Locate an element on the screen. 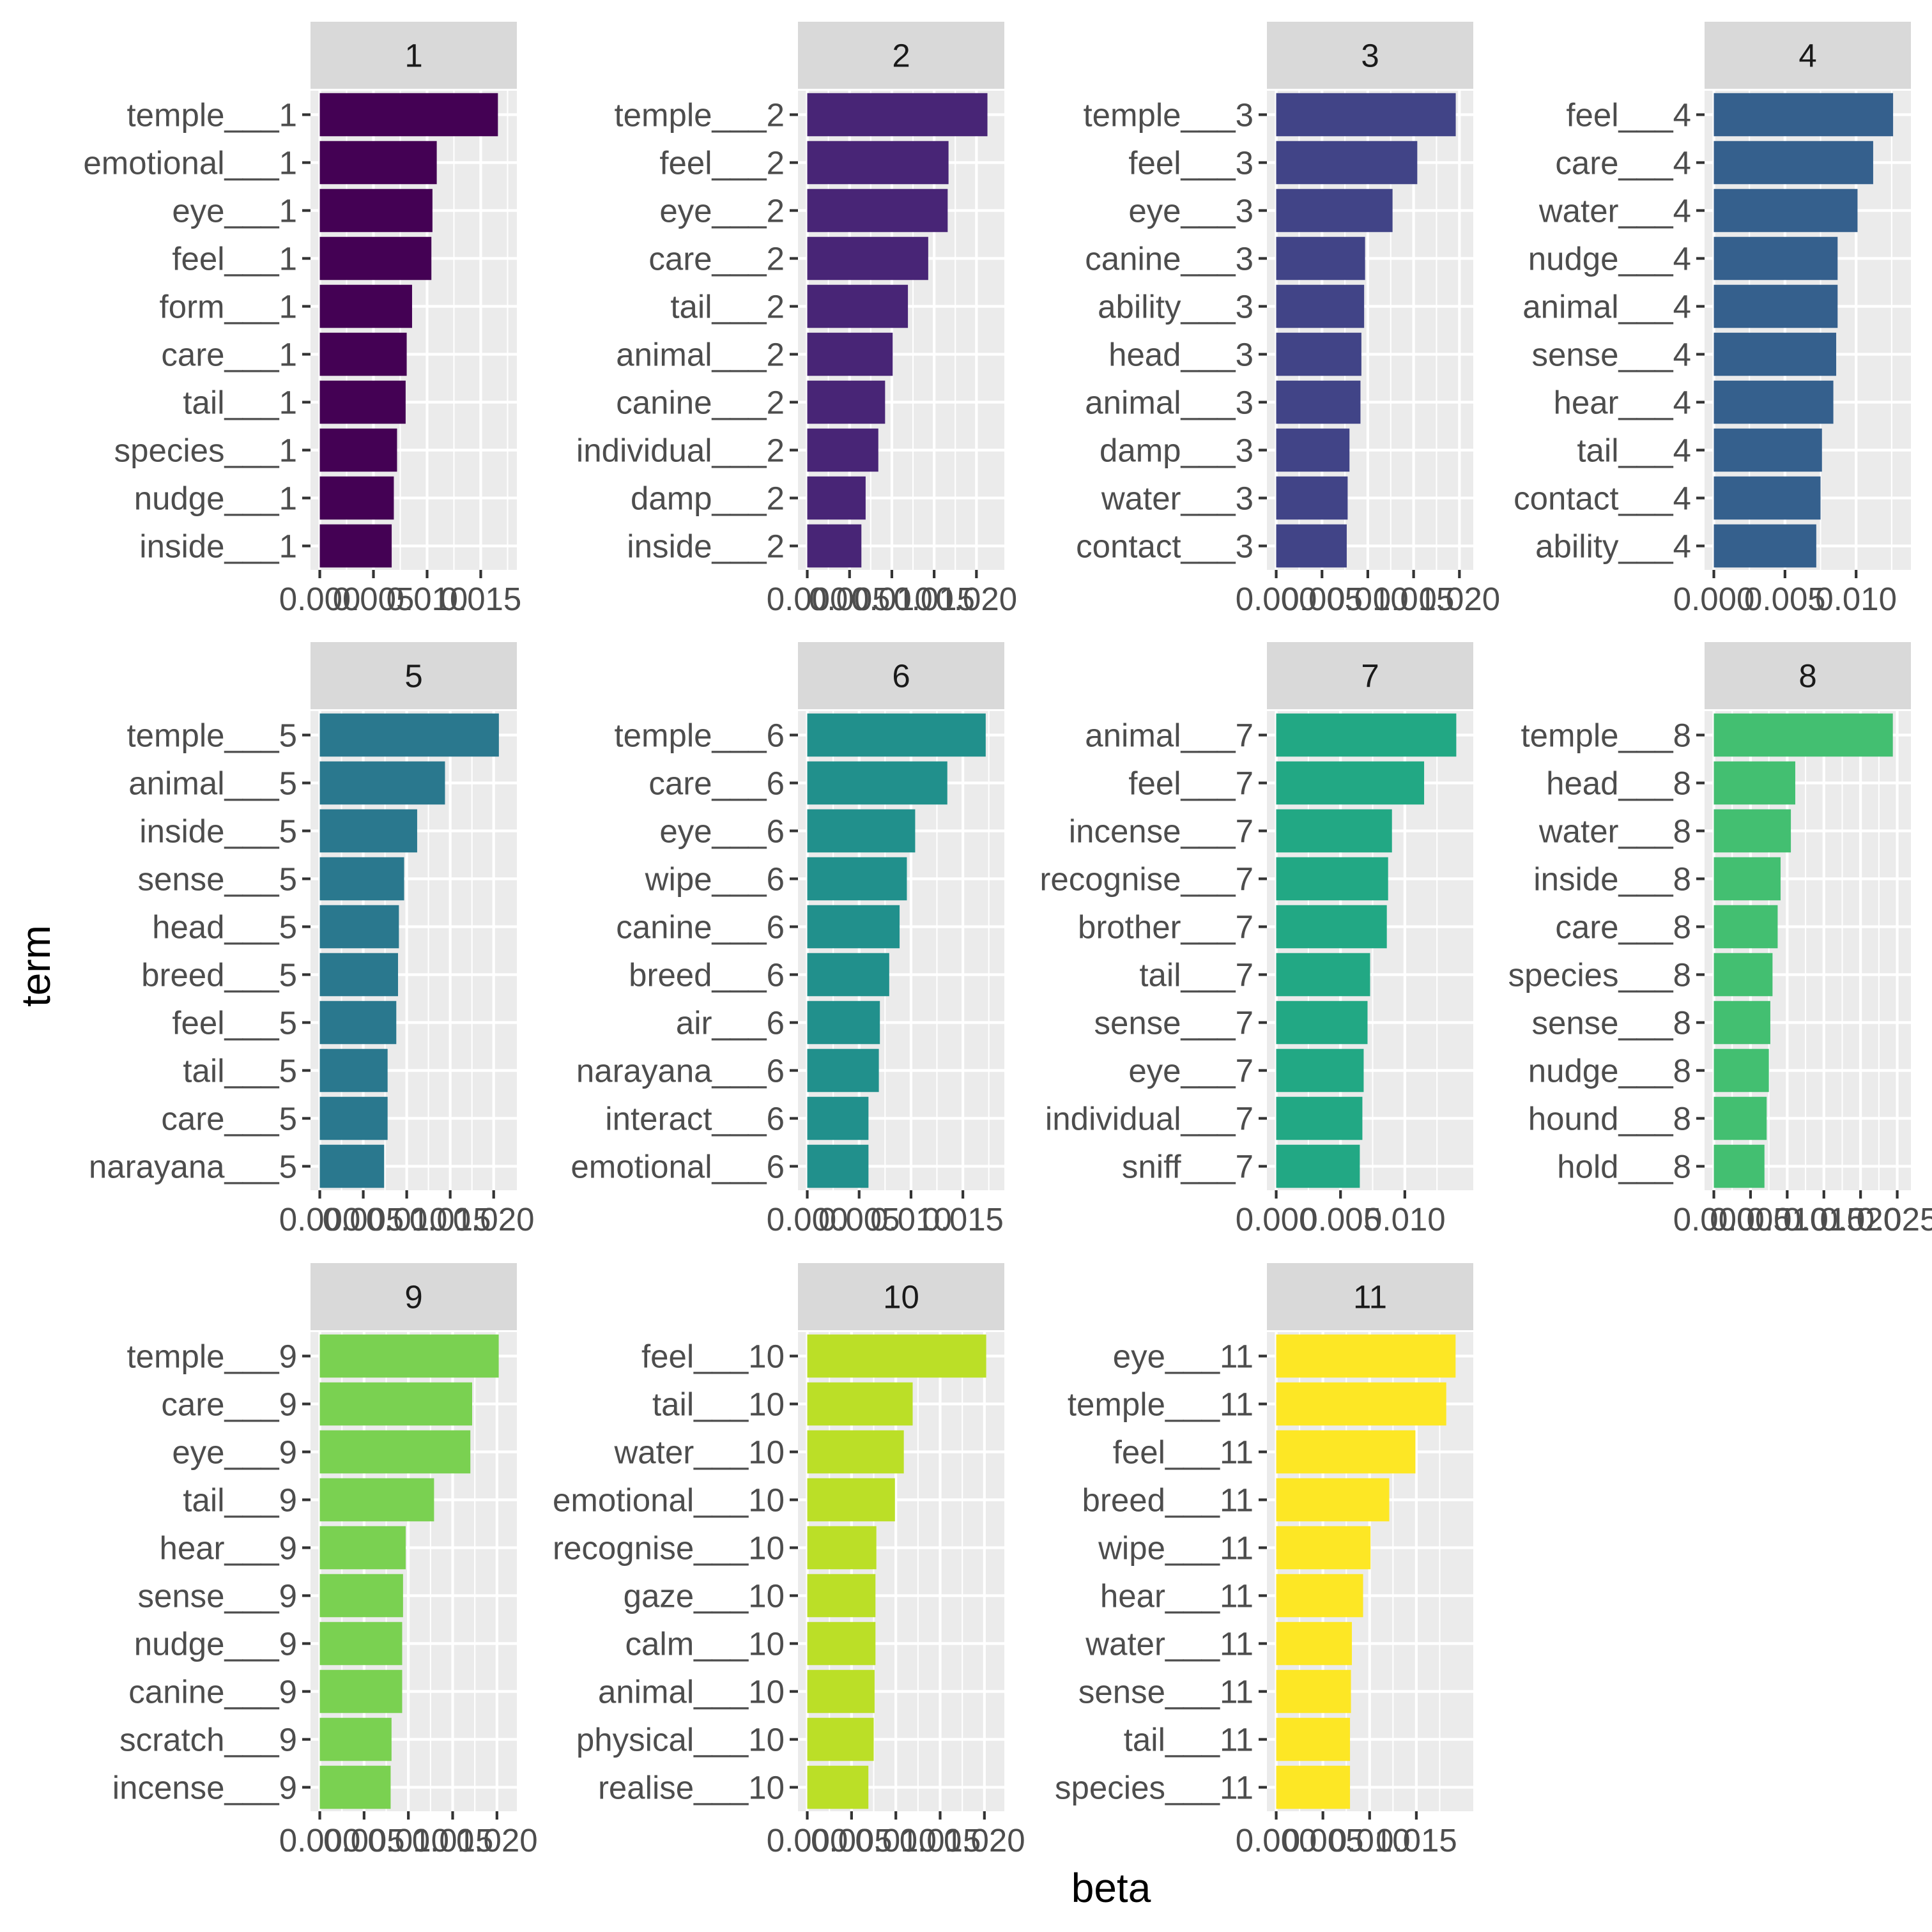 The height and width of the screenshot is (1932, 1932). term-label: animal___7 is located at coordinates (1169, 735).